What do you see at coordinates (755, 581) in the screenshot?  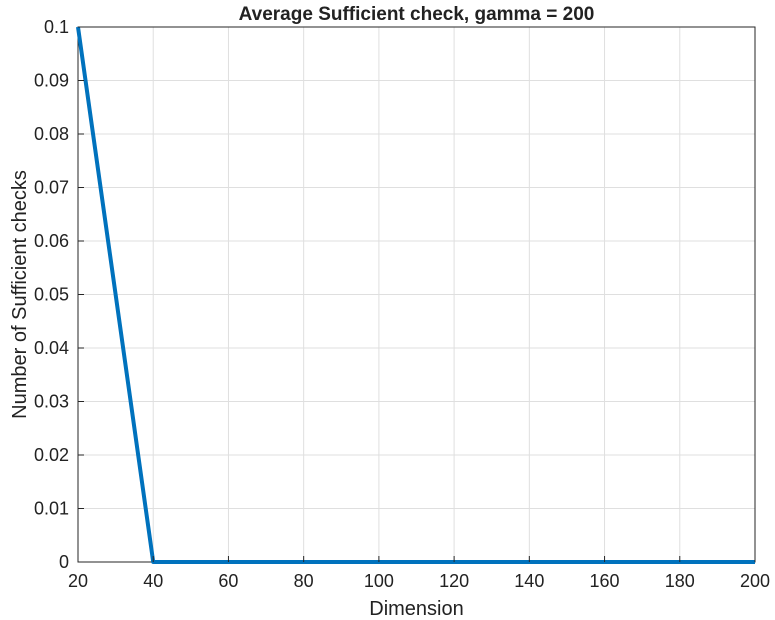 I see `x-tick-label: 200` at bounding box center [755, 581].